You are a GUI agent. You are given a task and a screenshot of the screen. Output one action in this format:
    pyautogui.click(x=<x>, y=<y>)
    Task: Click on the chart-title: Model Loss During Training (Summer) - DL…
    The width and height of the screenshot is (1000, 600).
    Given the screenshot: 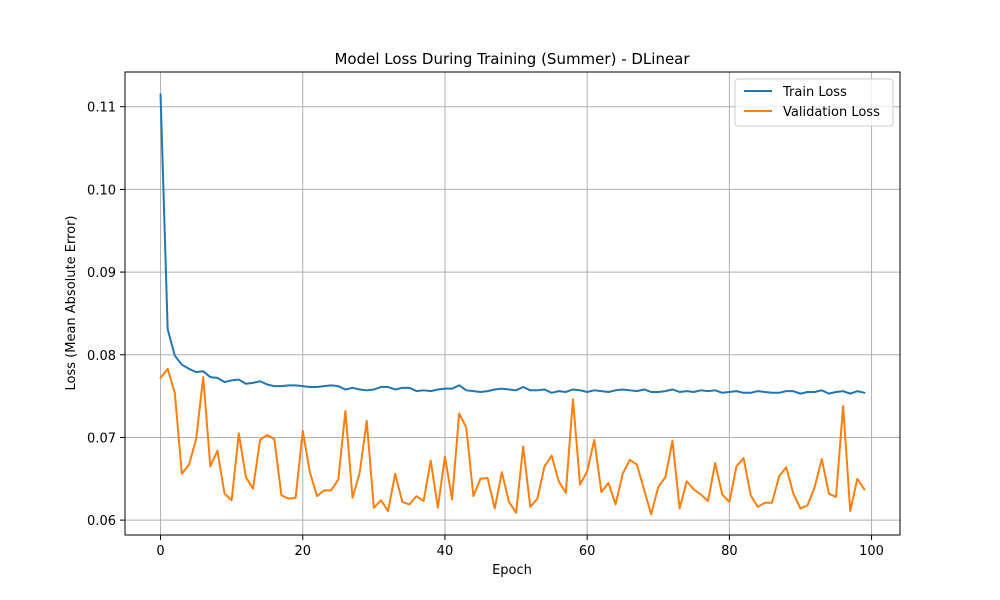 What is the action you would take?
    pyautogui.click(x=512, y=59)
    